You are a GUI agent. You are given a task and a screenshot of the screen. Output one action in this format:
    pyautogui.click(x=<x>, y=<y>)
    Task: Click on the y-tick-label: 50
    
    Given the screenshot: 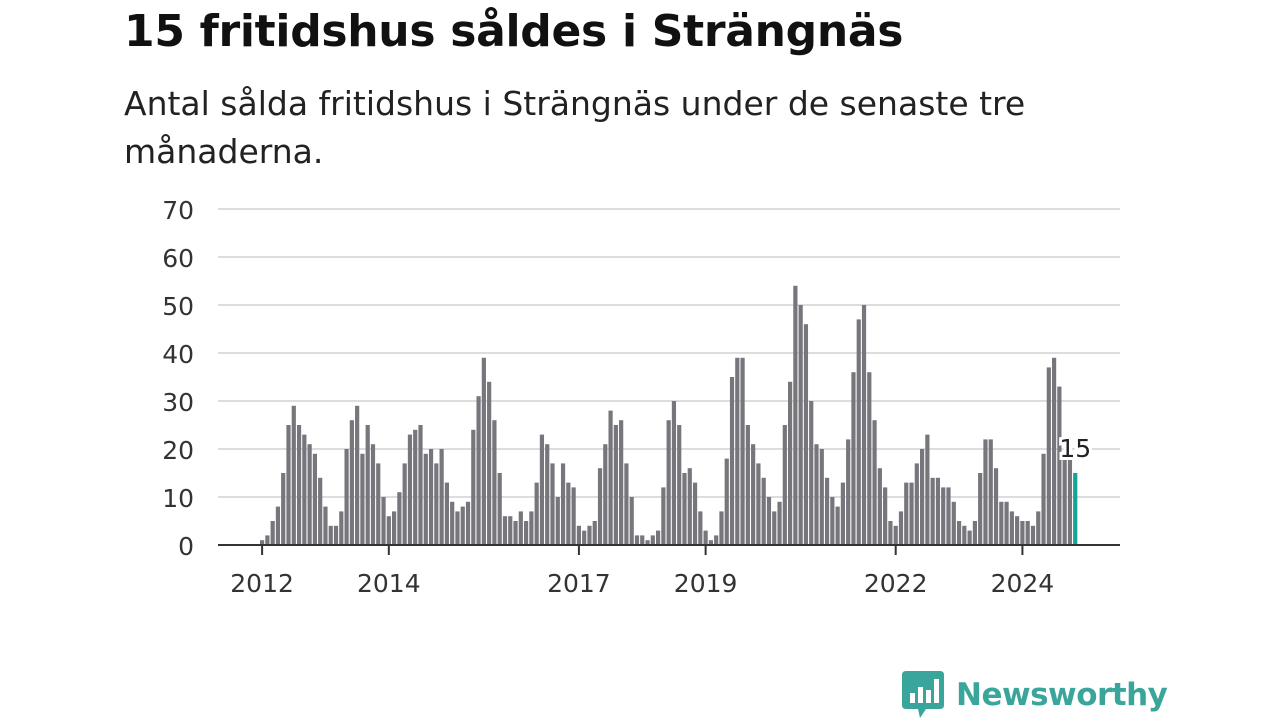 What is the action you would take?
    pyautogui.click(x=178, y=306)
    